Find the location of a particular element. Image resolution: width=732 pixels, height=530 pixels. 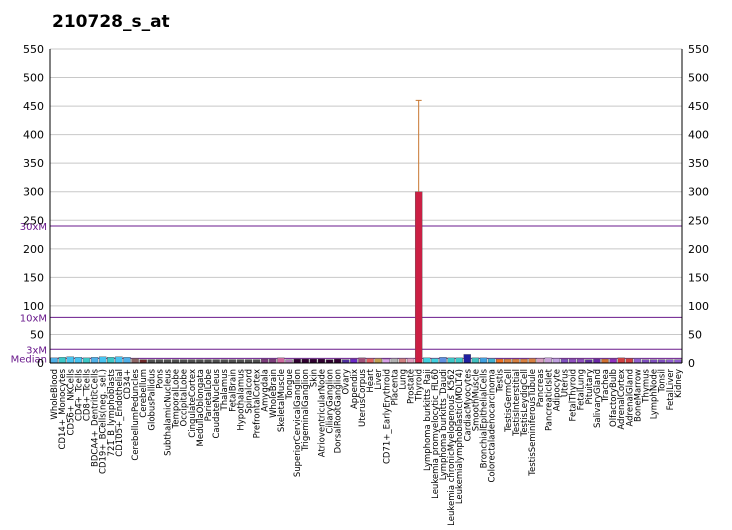

category-label: SalivaryGland is located at coordinates (598, 398).